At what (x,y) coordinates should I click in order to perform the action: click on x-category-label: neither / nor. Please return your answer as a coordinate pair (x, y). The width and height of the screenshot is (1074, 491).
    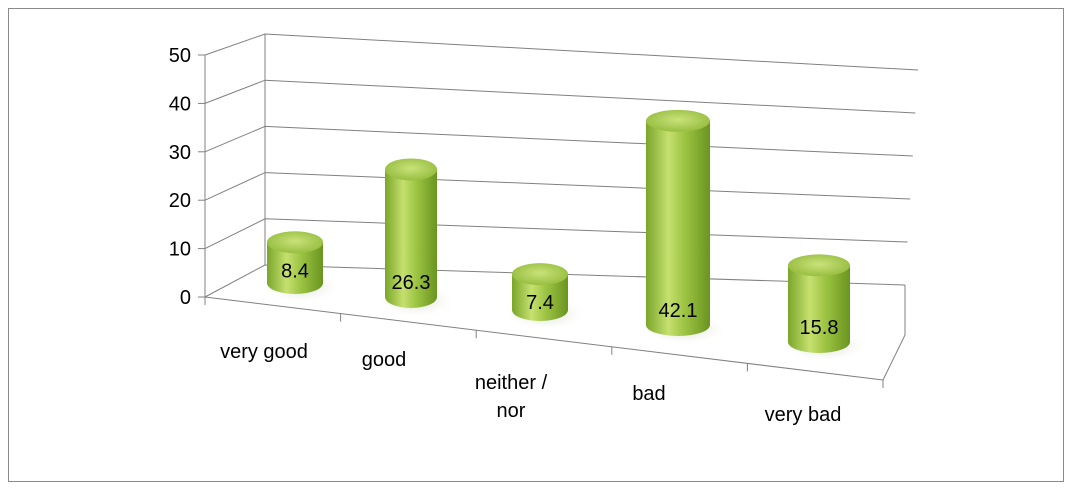
    Looking at the image, I should click on (511, 397).